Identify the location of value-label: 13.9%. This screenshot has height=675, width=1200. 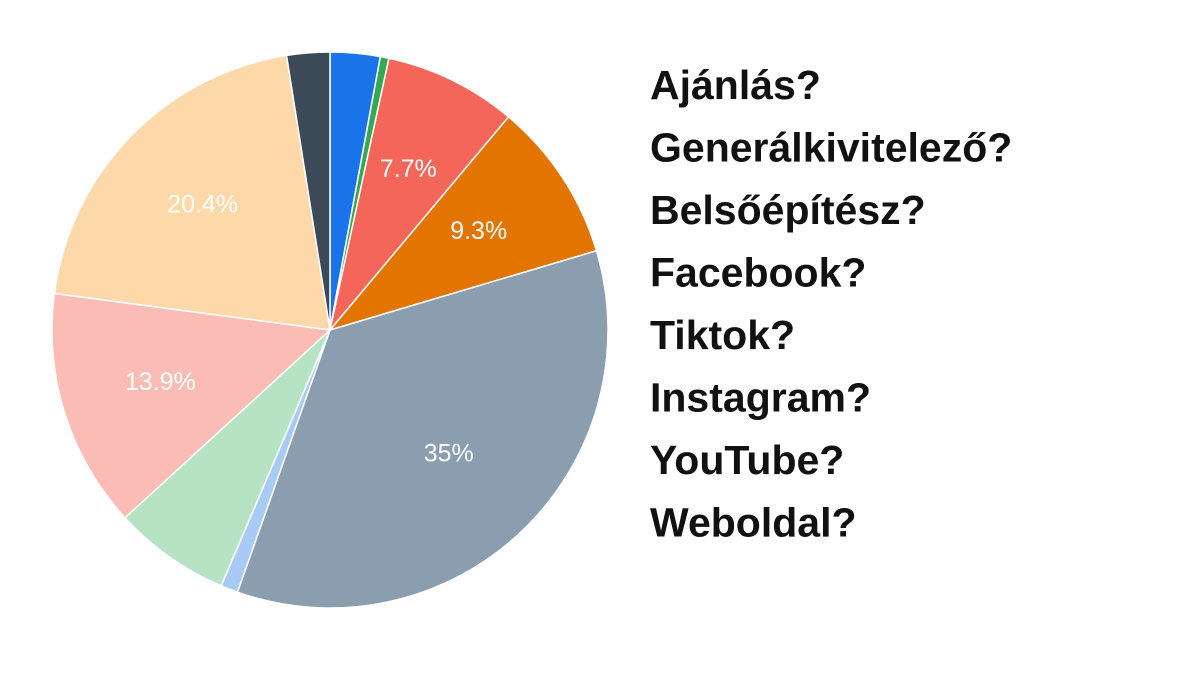
(160, 382).